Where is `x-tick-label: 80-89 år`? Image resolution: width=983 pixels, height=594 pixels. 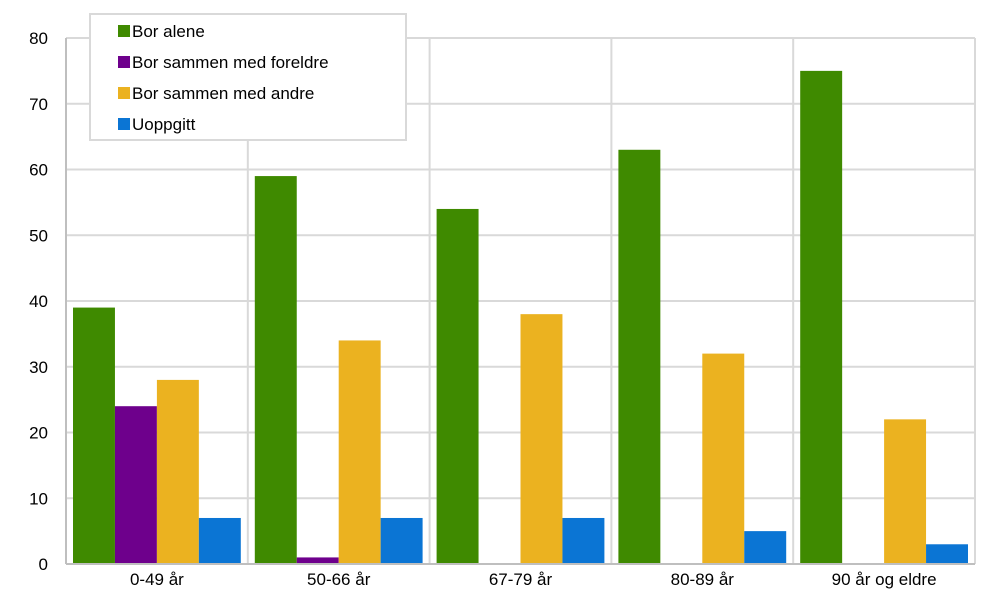 x-tick-label: 80-89 år is located at coordinates (703, 579).